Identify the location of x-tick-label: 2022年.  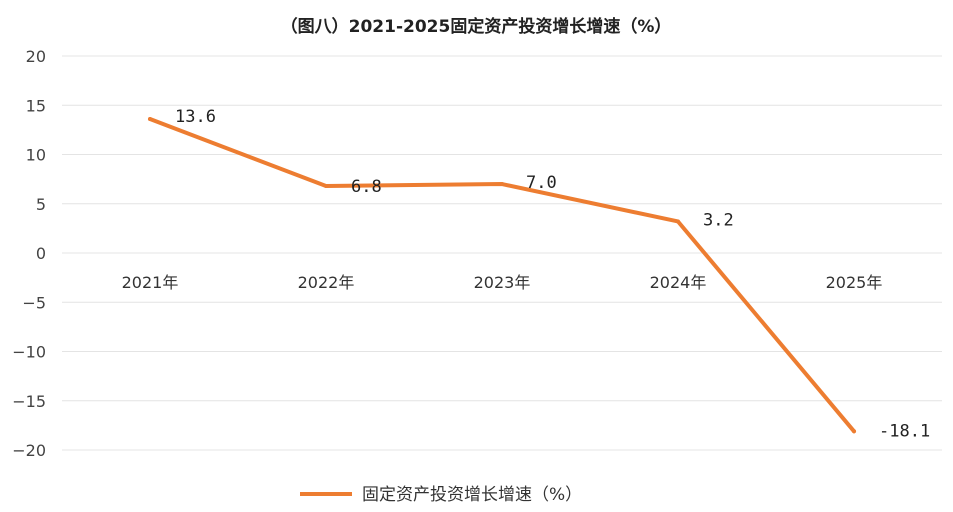
(326, 282).